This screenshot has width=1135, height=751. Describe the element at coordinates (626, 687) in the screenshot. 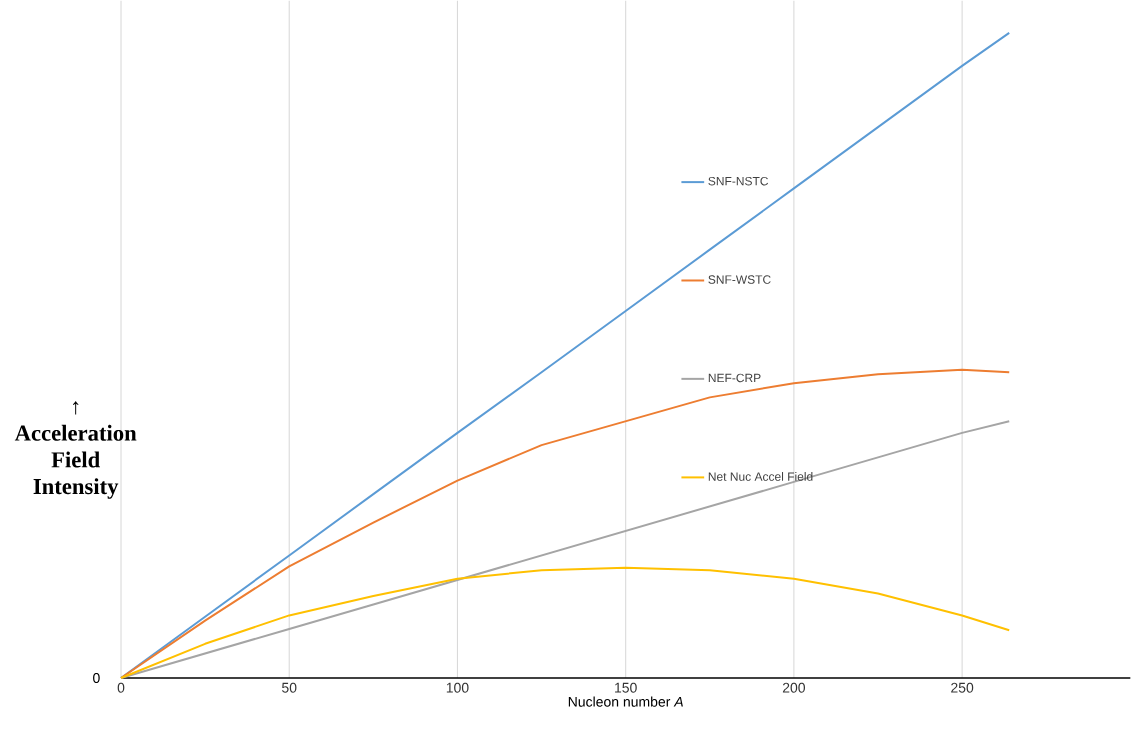

I see `x-tick-label: 150` at that location.